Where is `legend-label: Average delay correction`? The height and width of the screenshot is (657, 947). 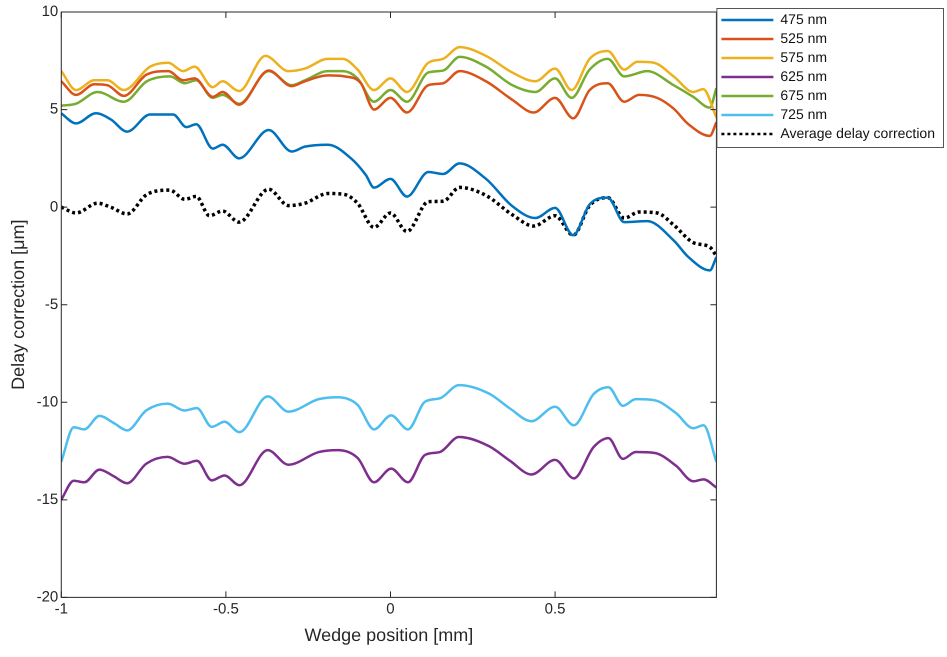 legend-label: Average delay correction is located at coordinates (857, 132).